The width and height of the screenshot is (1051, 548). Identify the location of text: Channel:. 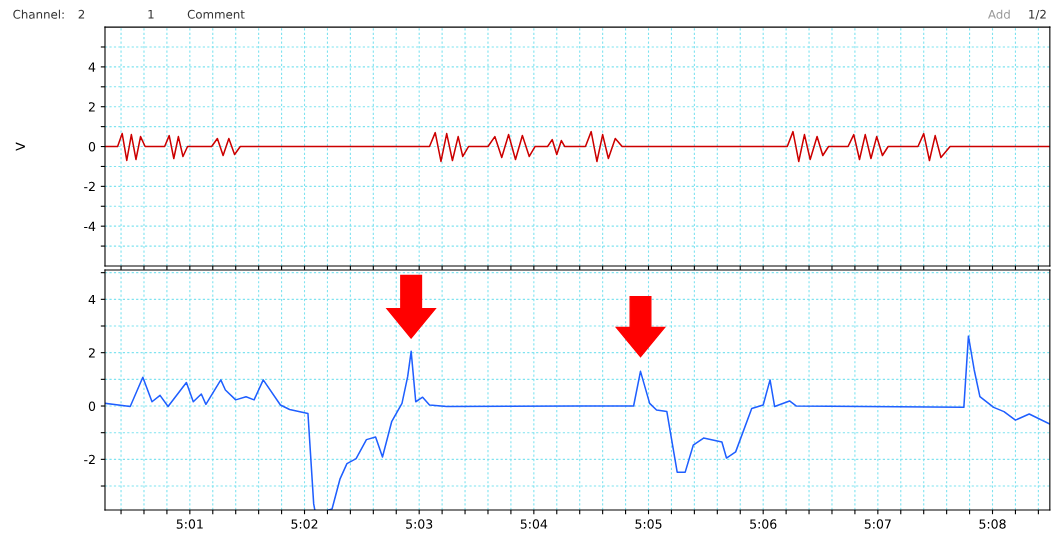
(38, 14).